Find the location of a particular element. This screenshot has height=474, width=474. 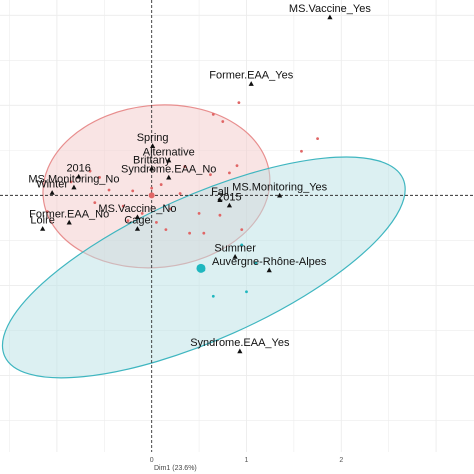

variable-label: 2015 is located at coordinates (229, 197).